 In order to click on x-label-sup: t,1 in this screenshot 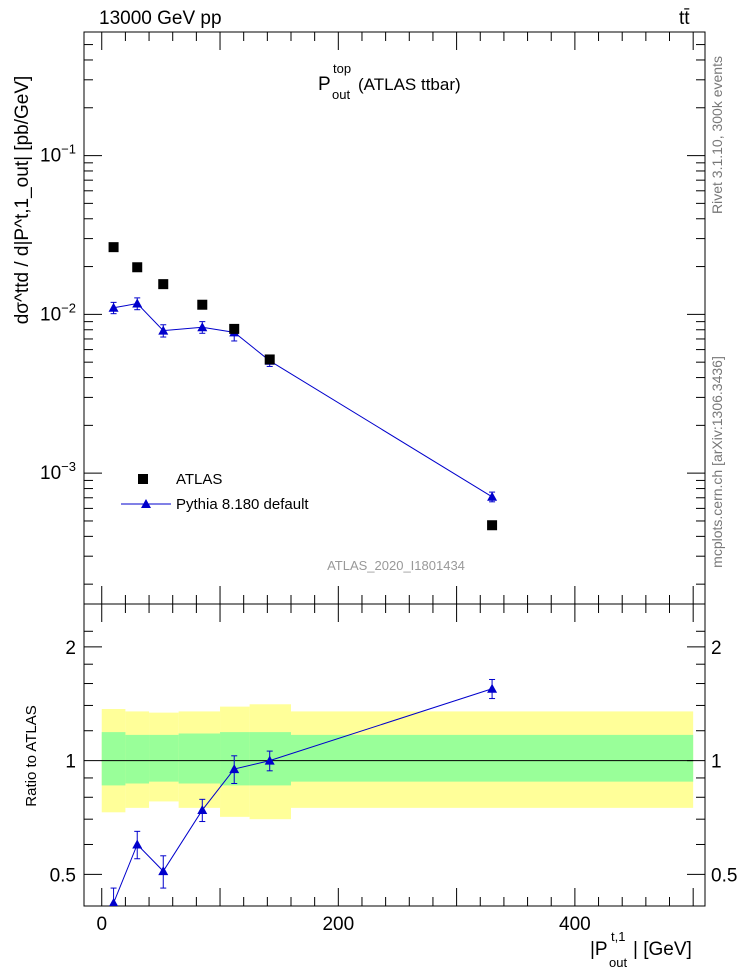, I will do `click(618, 936)`.